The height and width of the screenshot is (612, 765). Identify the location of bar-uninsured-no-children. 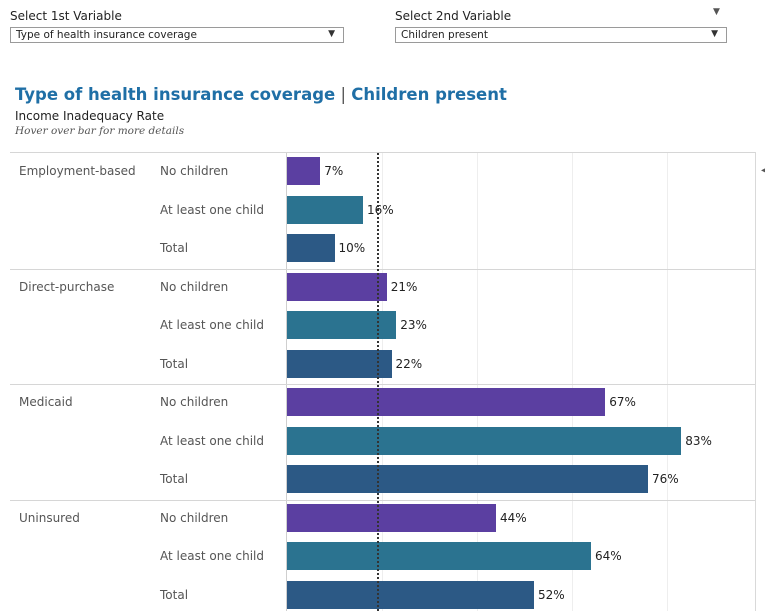
(391, 517).